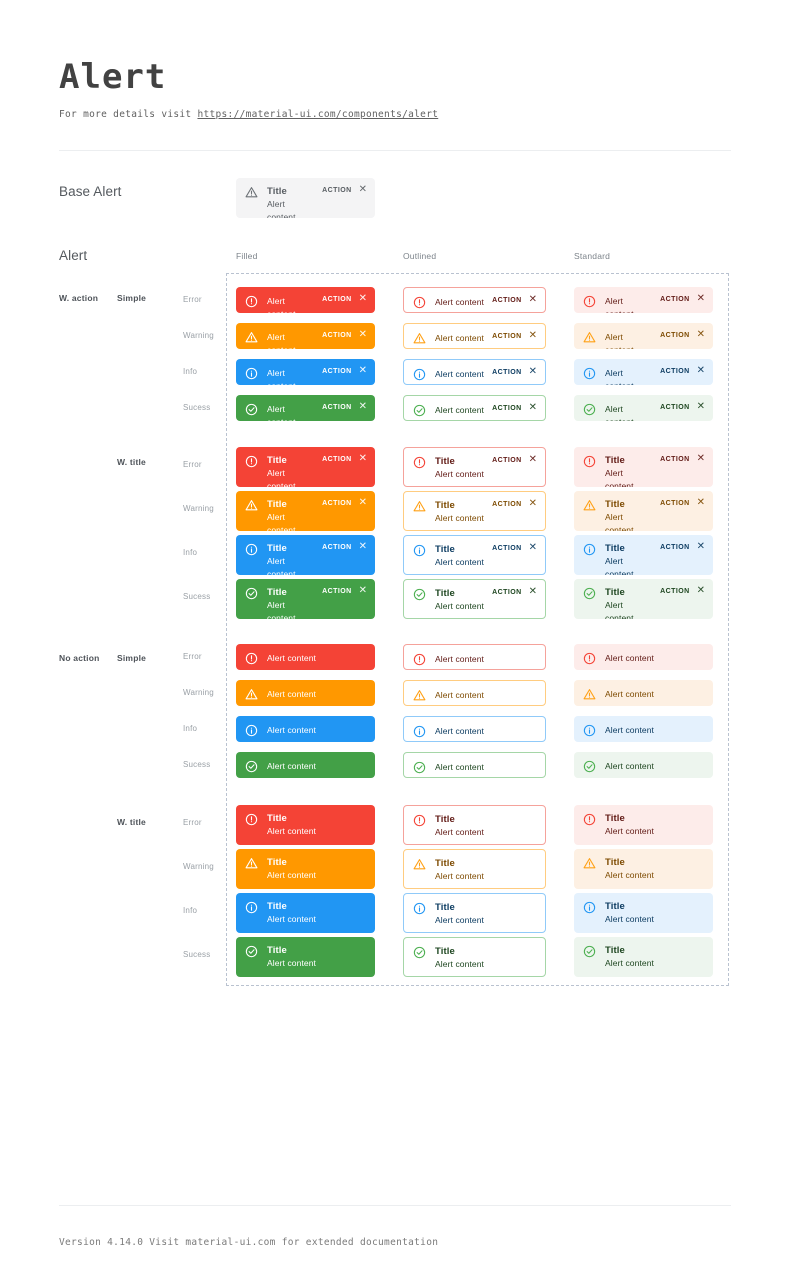 Image resolution: width=789 pixels, height=1283 pixels. I want to click on alert-standard-error-na-simple: Alert content, so click(643, 657).